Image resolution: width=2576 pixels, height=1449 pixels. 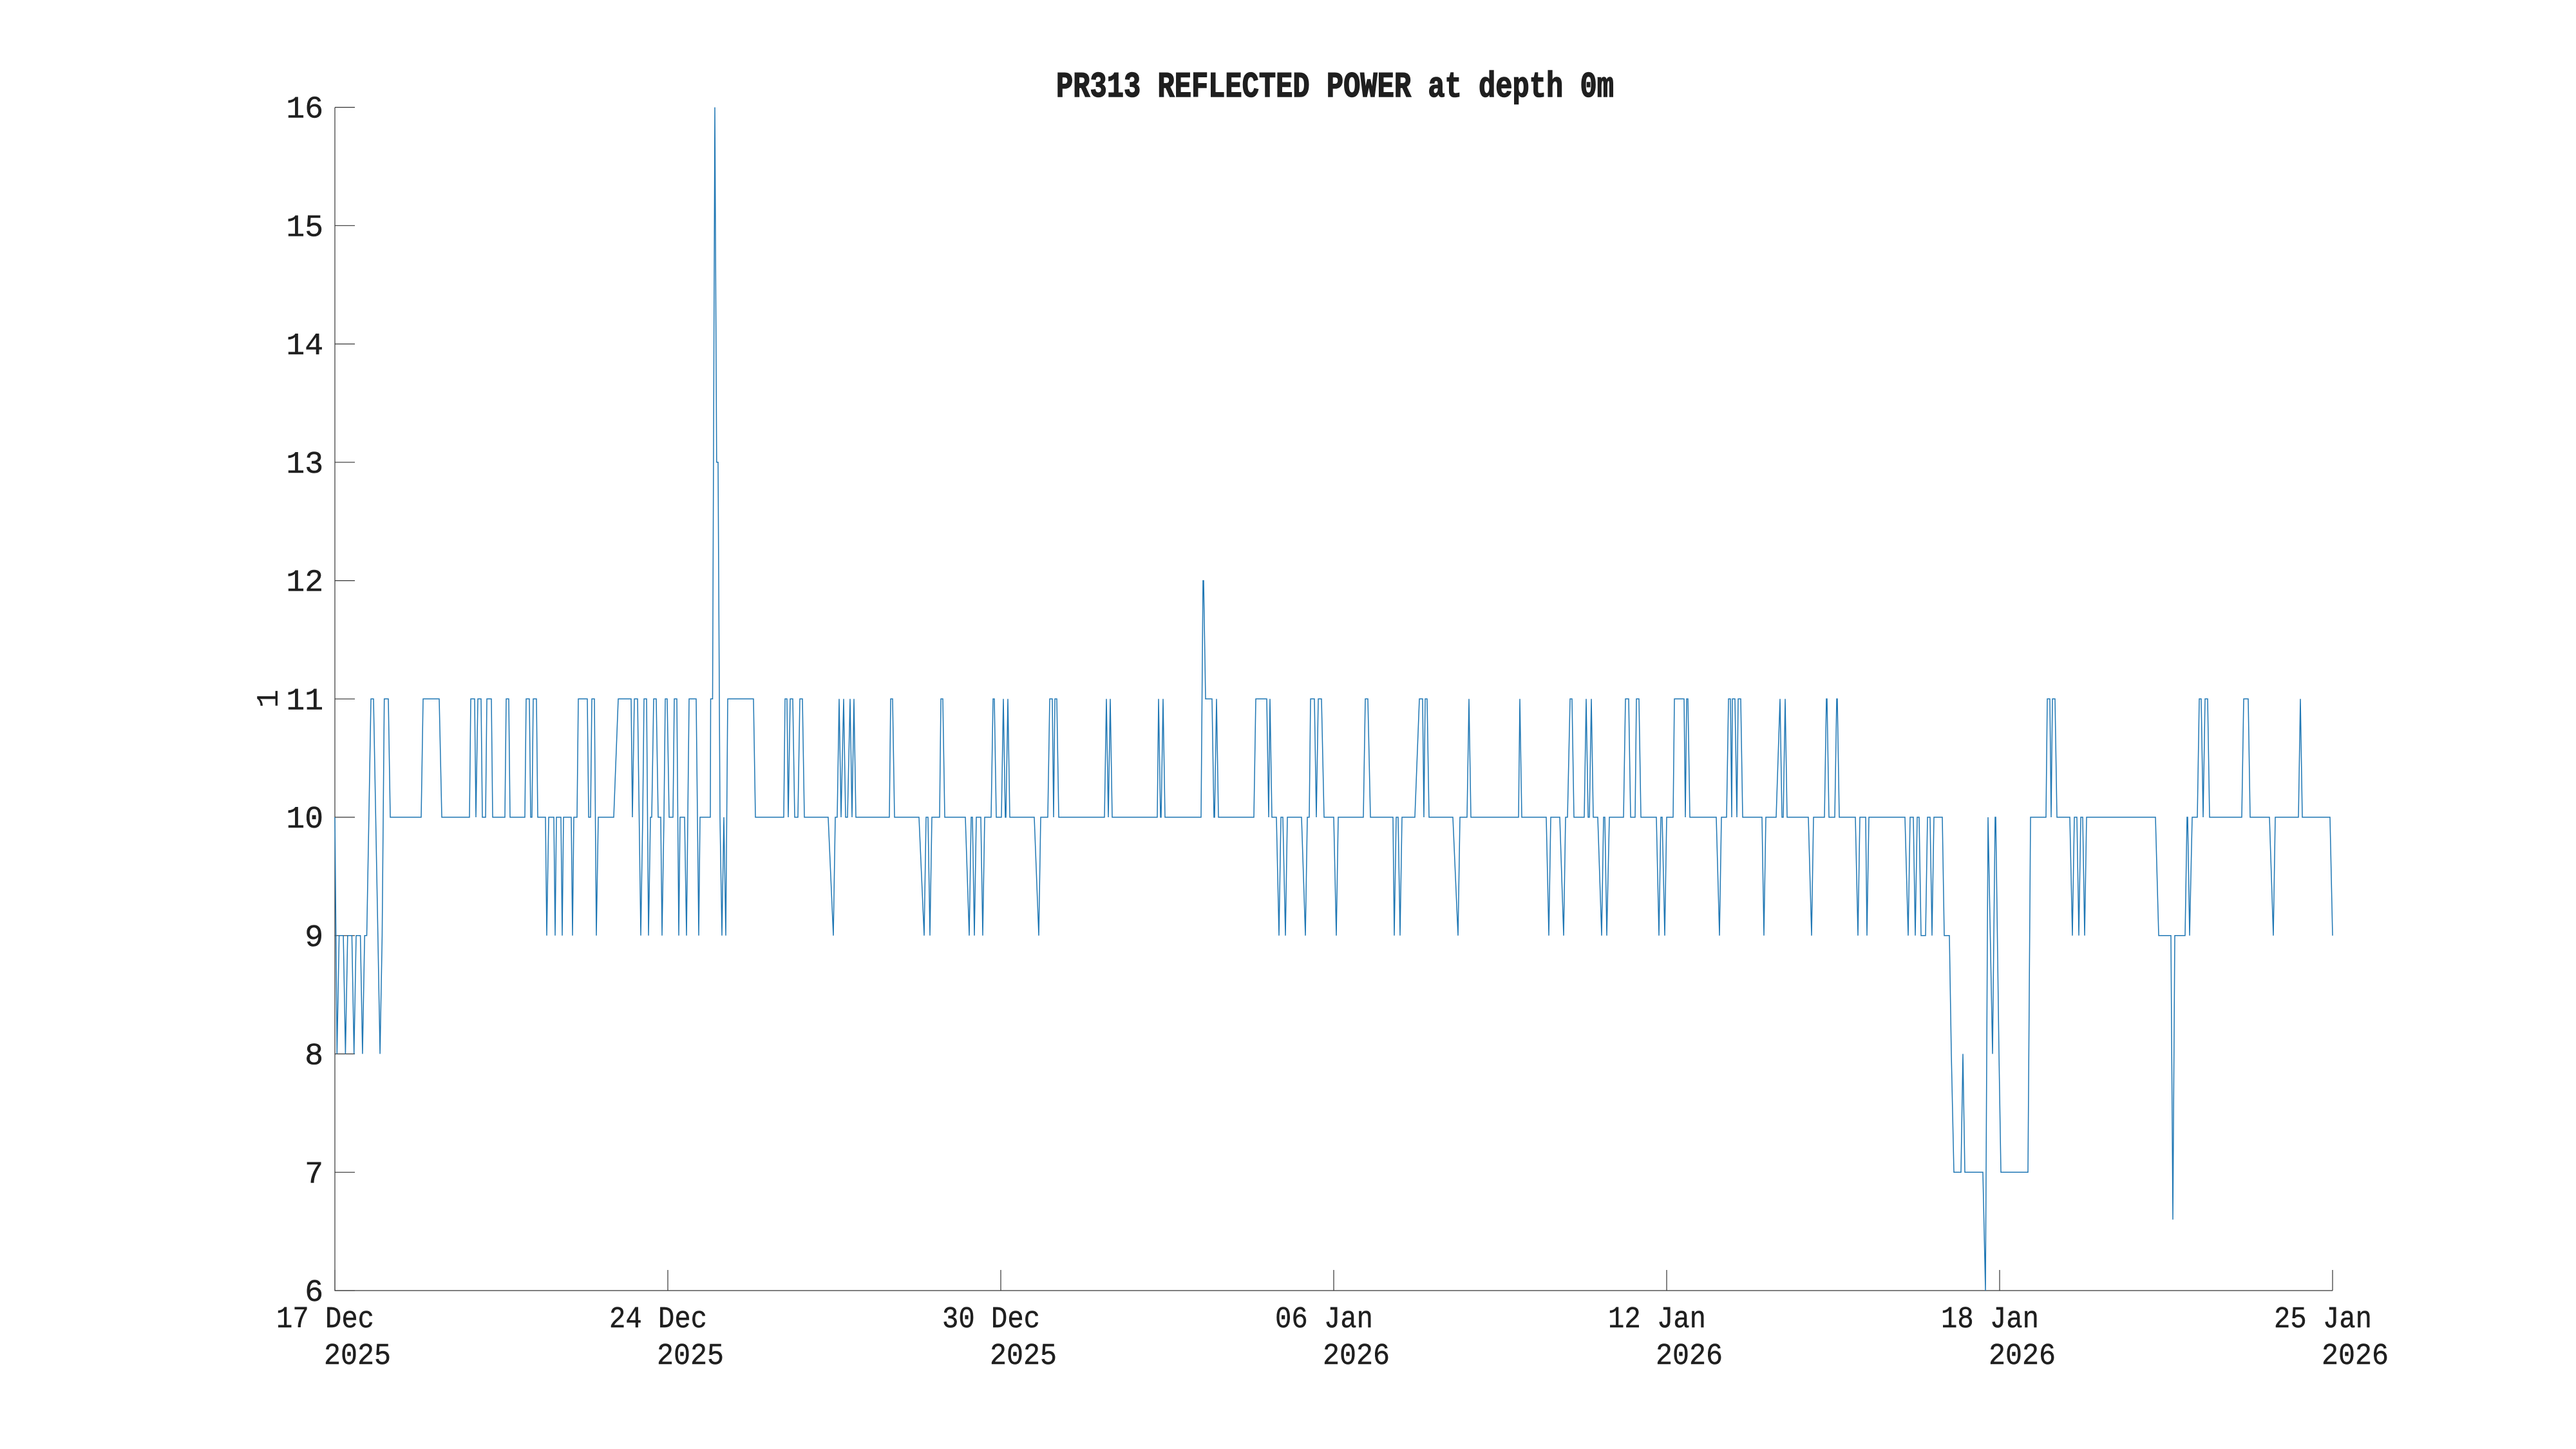 What do you see at coordinates (1335, 87) in the screenshot?
I see `svg-text:PR313 REFLECTED POWER at depth: PR313 REFLECTED POWER at depth 0m` at bounding box center [1335, 87].